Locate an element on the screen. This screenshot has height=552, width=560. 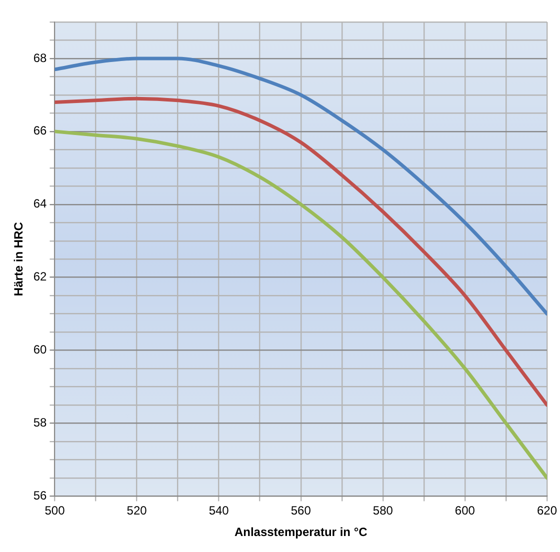
x-tick-label: 540 is located at coordinates (219, 511).